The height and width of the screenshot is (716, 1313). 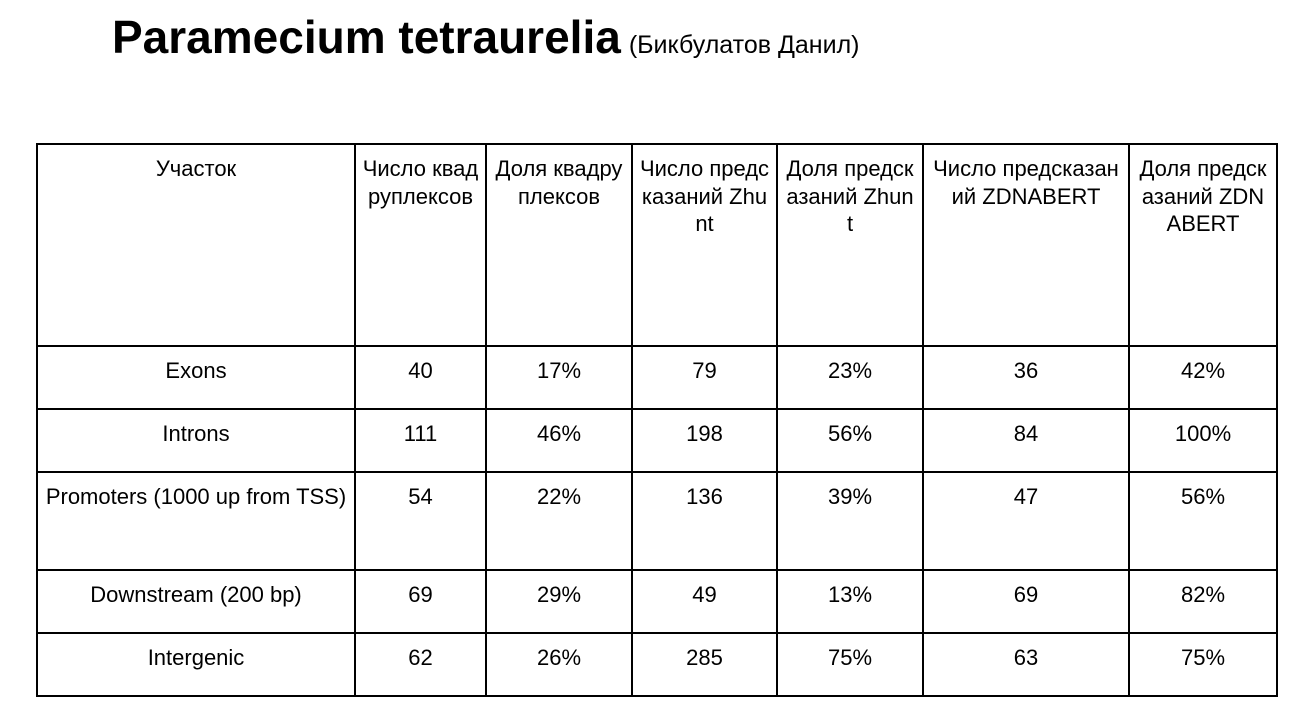 What do you see at coordinates (850, 377) in the screenshot?
I see `table-cell: 23%` at bounding box center [850, 377].